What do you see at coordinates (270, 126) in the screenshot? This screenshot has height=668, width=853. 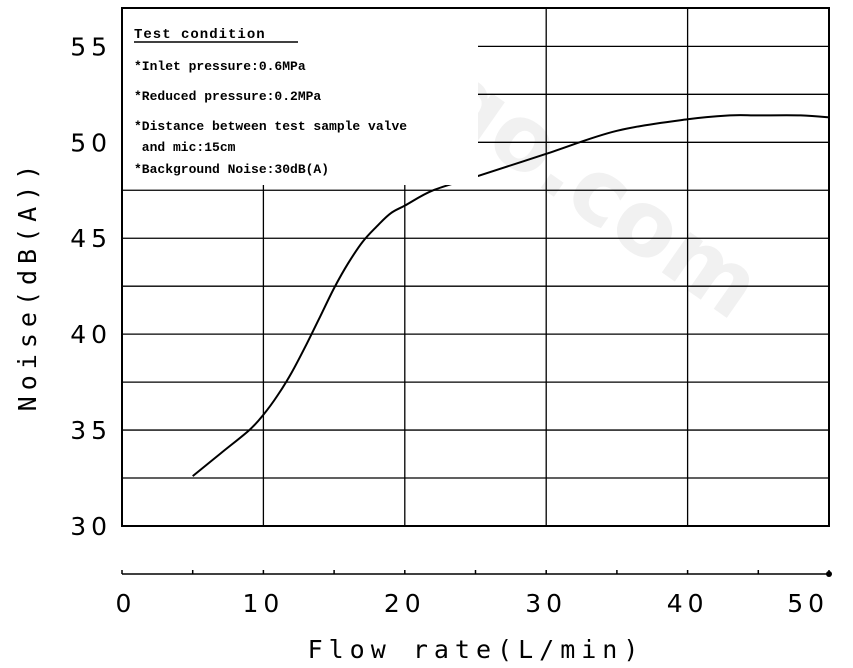 I see `annotation-line-3: *Distance between test sample valve` at bounding box center [270, 126].